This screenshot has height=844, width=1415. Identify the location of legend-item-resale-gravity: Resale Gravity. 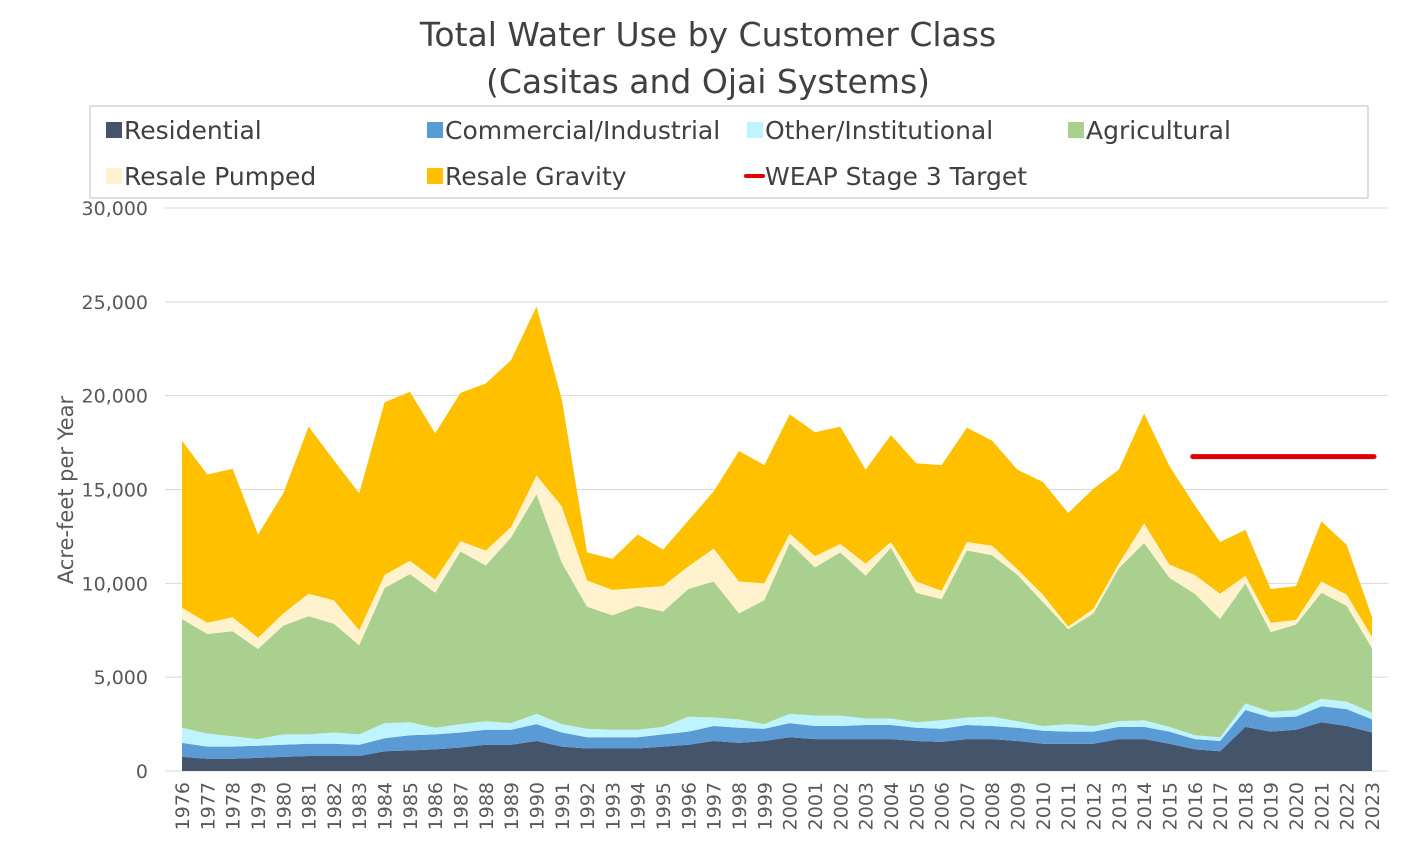
(527, 176).